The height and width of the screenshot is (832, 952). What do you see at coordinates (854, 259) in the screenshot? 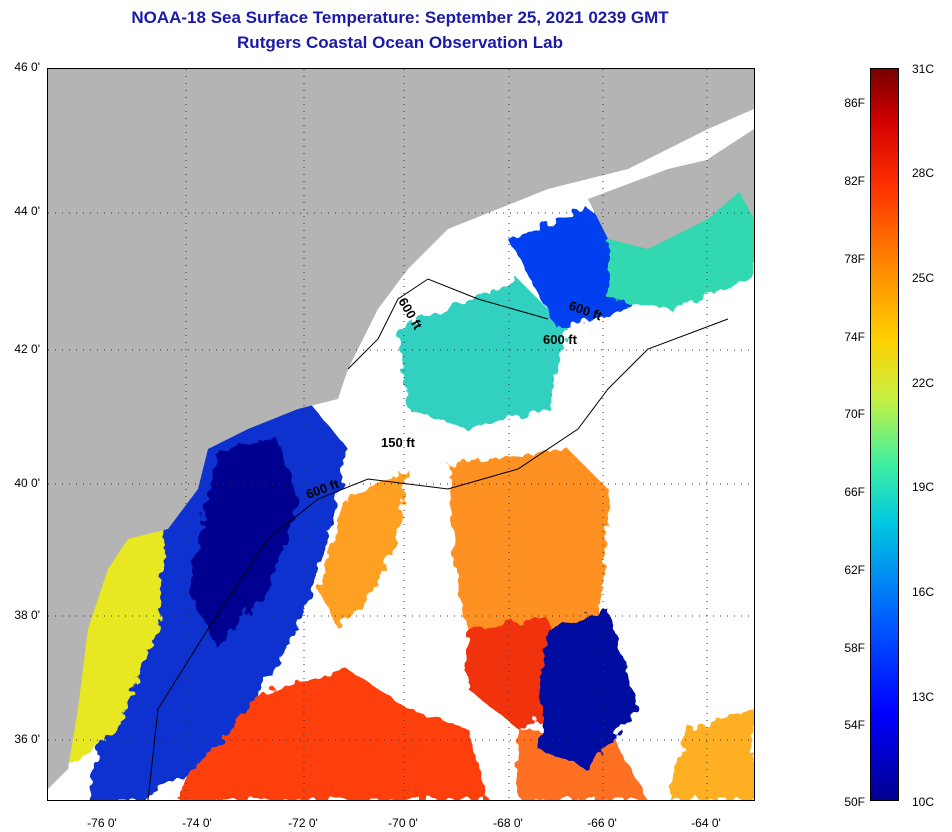
I see `colorbar-f-label: 78F` at bounding box center [854, 259].